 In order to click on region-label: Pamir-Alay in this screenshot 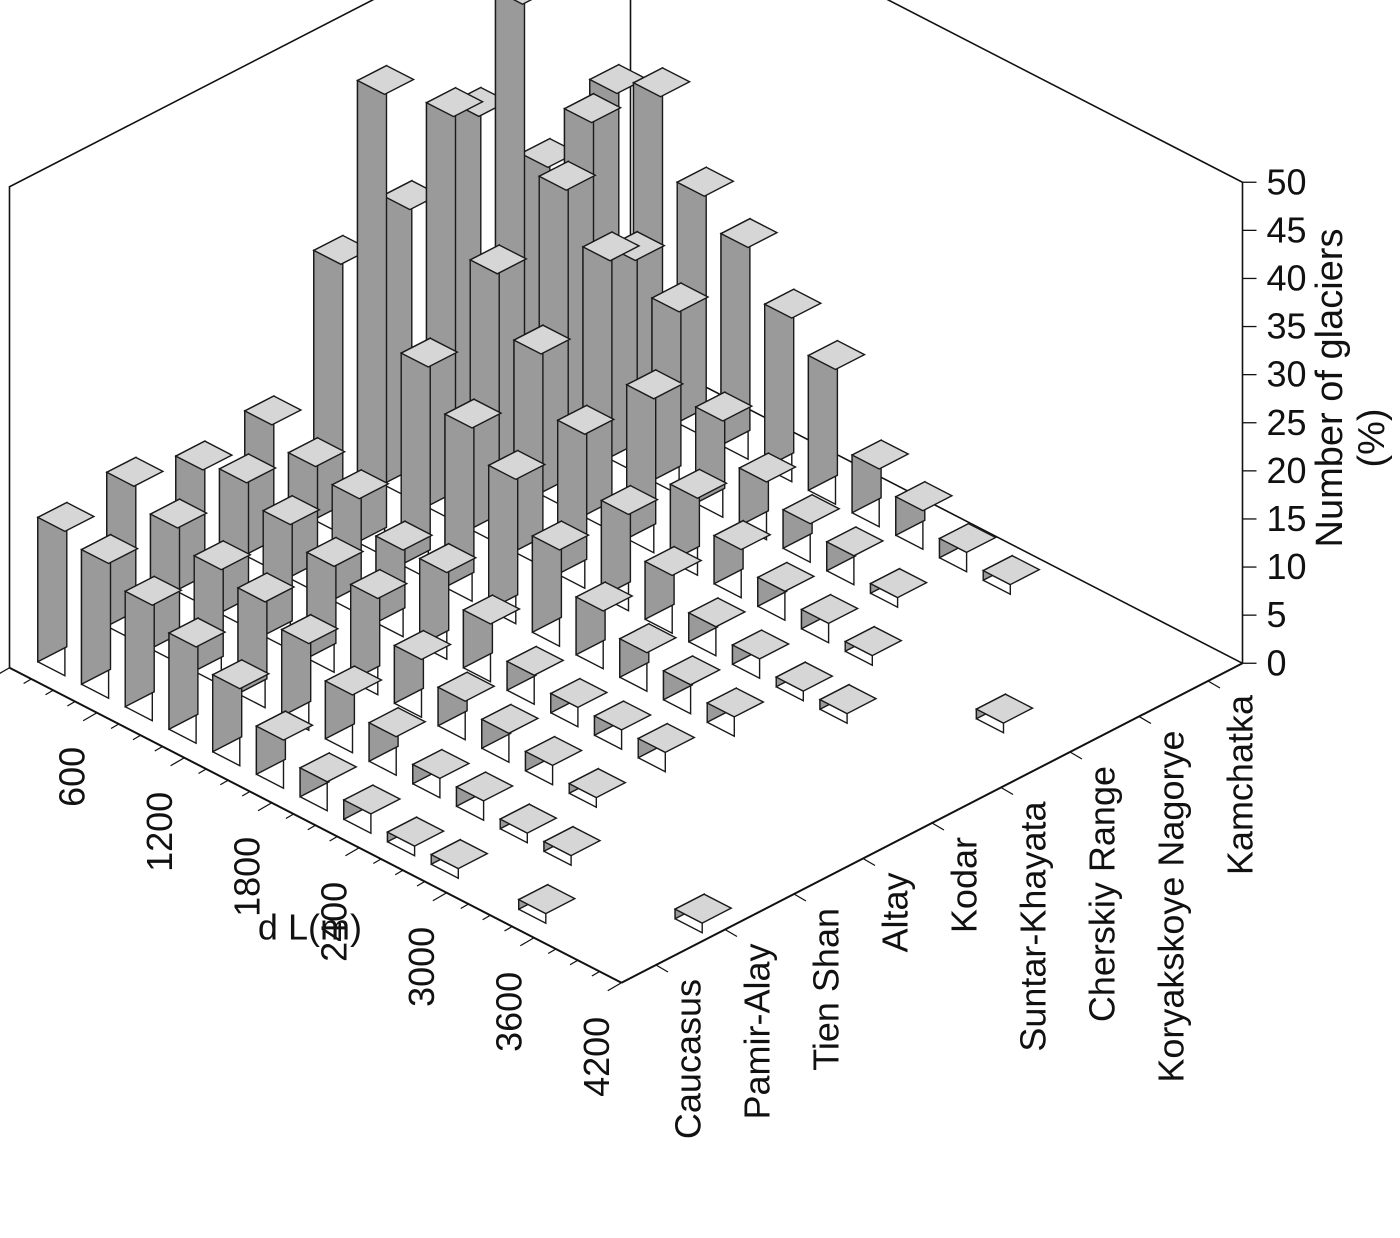, I will do `click(756, 1032)`.